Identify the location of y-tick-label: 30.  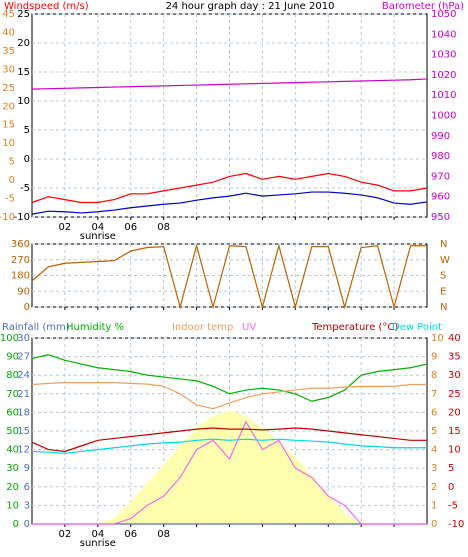
(12, 468).